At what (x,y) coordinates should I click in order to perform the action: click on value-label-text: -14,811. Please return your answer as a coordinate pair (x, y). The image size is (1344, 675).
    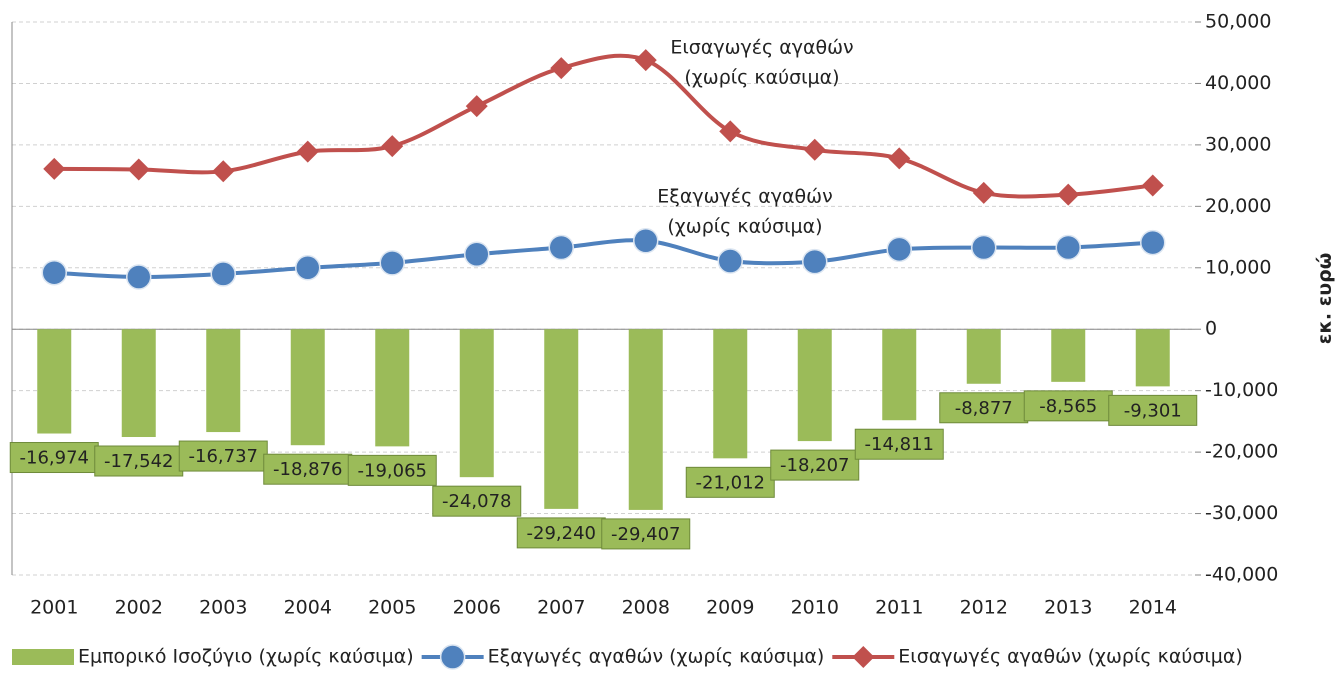
    Looking at the image, I should click on (899, 444).